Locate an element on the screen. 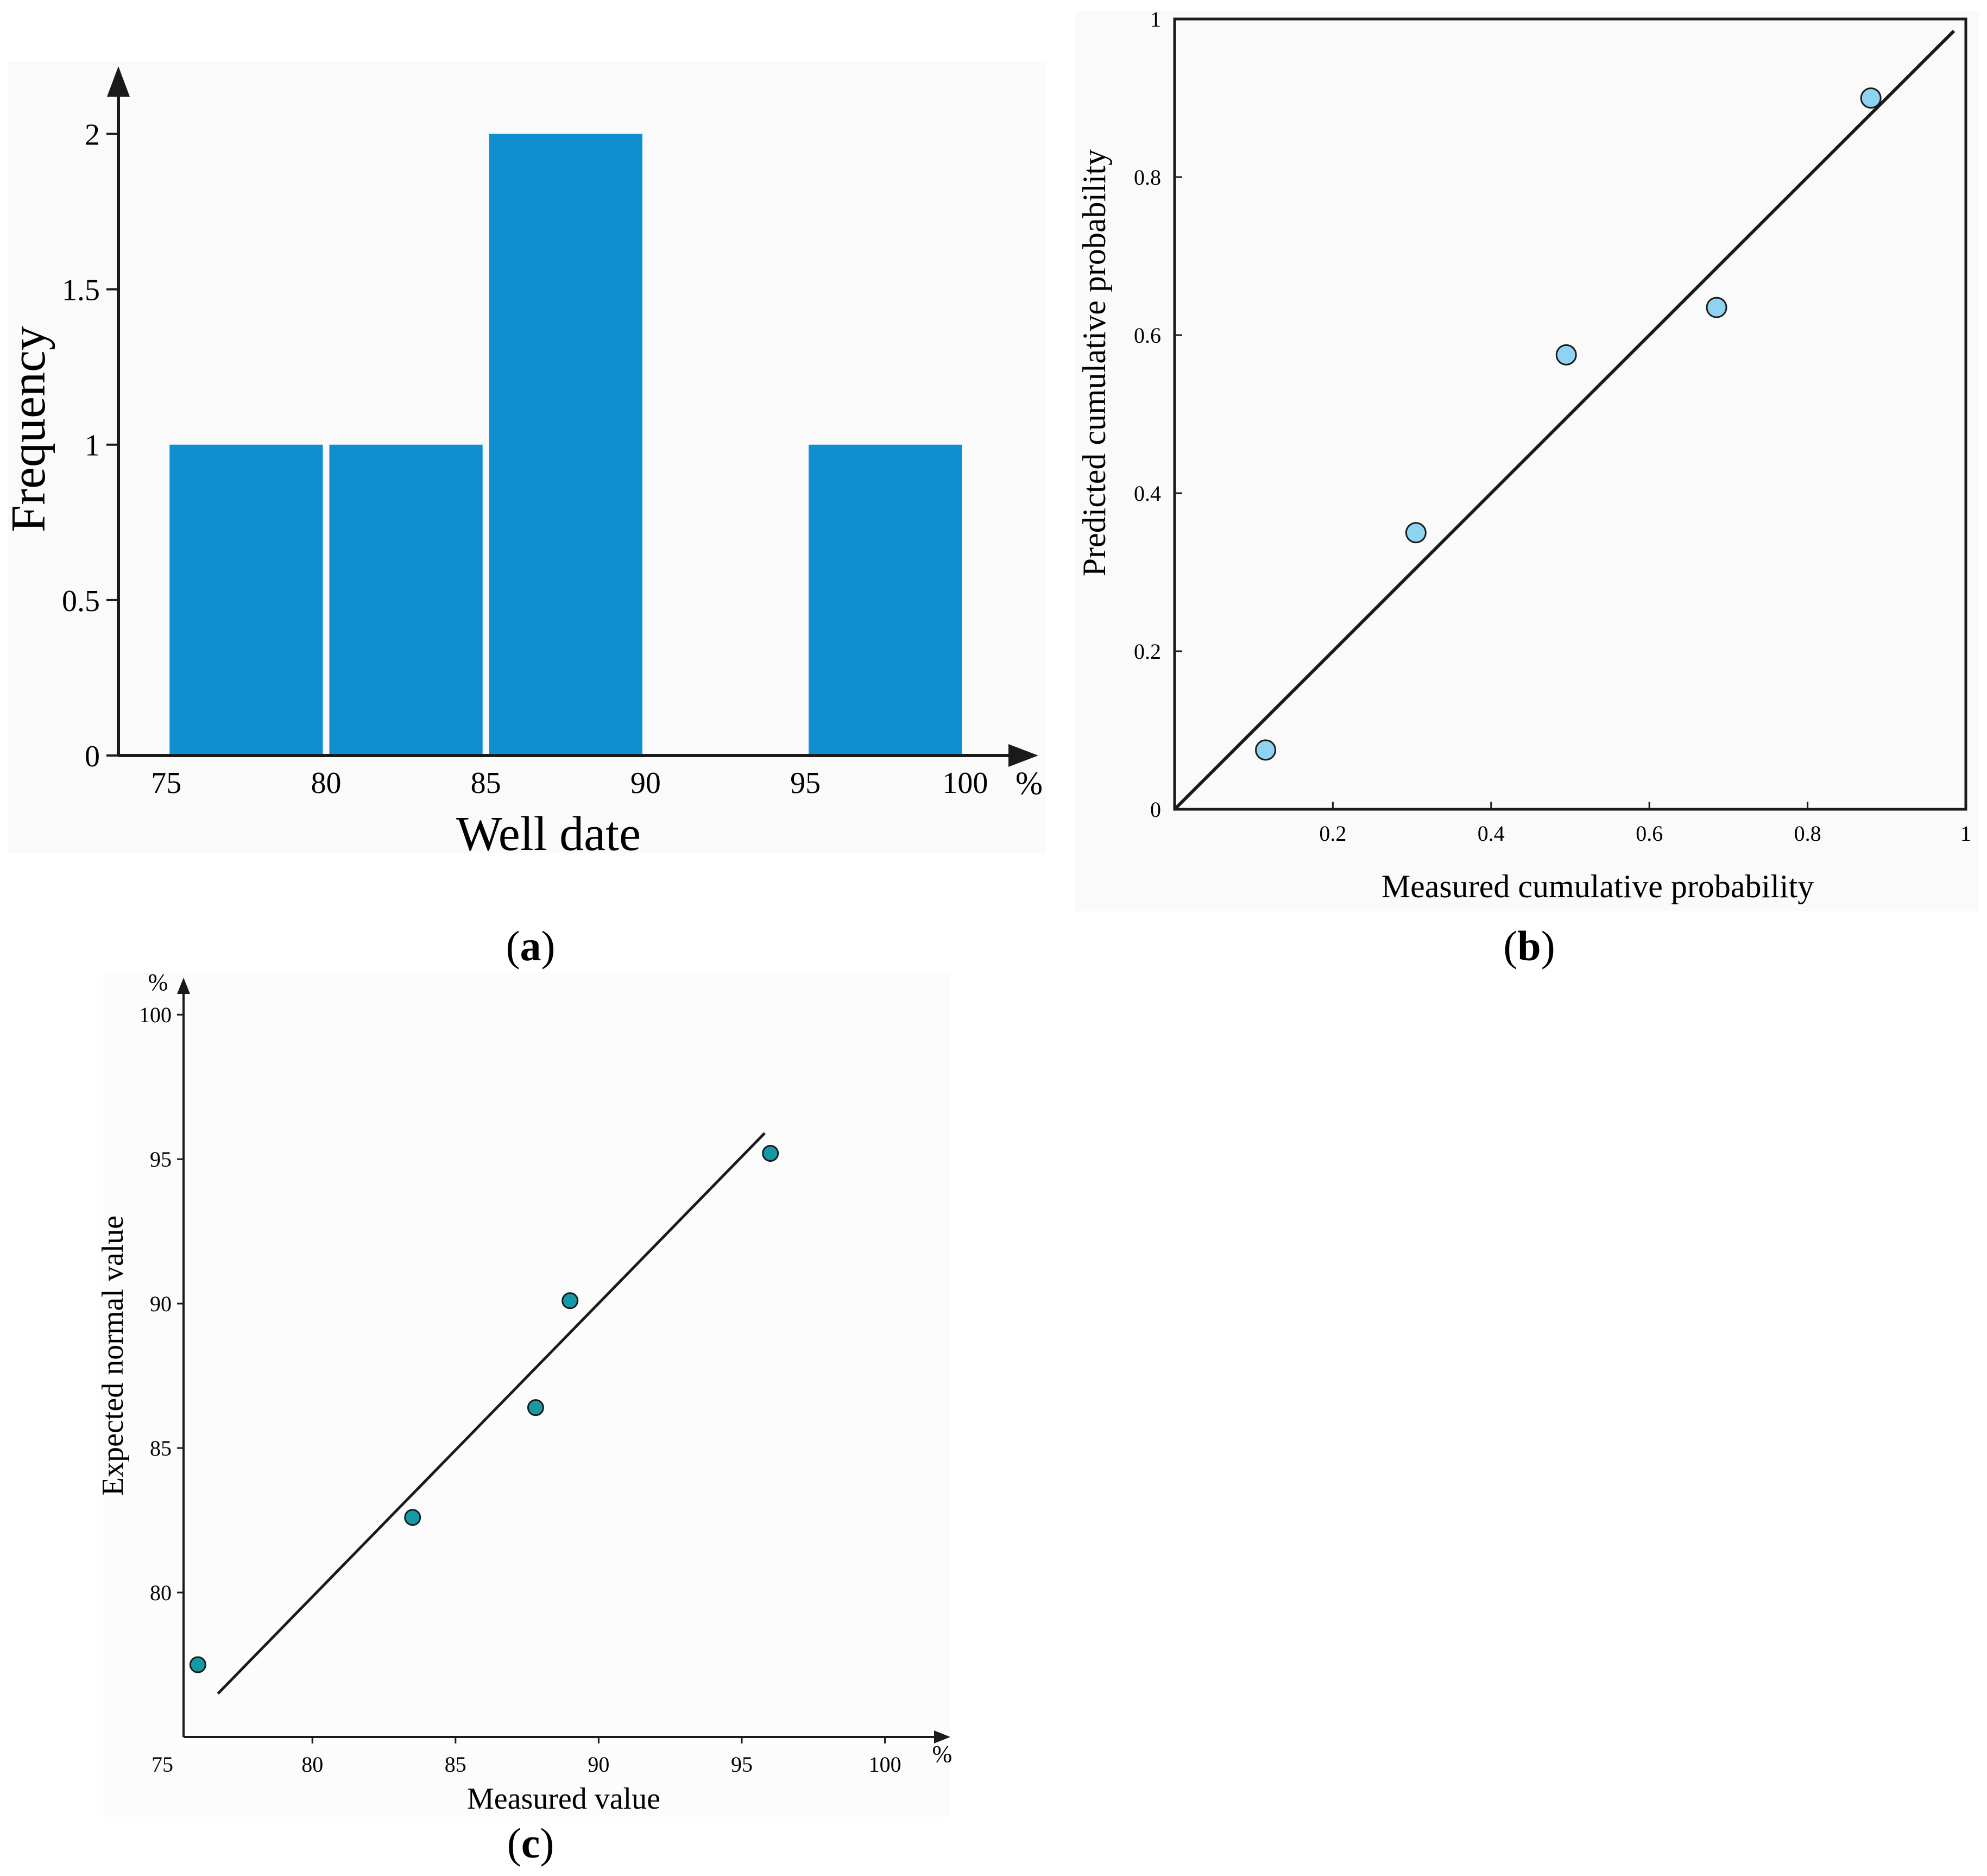 Image resolution: width=1987 pixels, height=1876 pixels. c-x-unit: % is located at coordinates (942, 1754).